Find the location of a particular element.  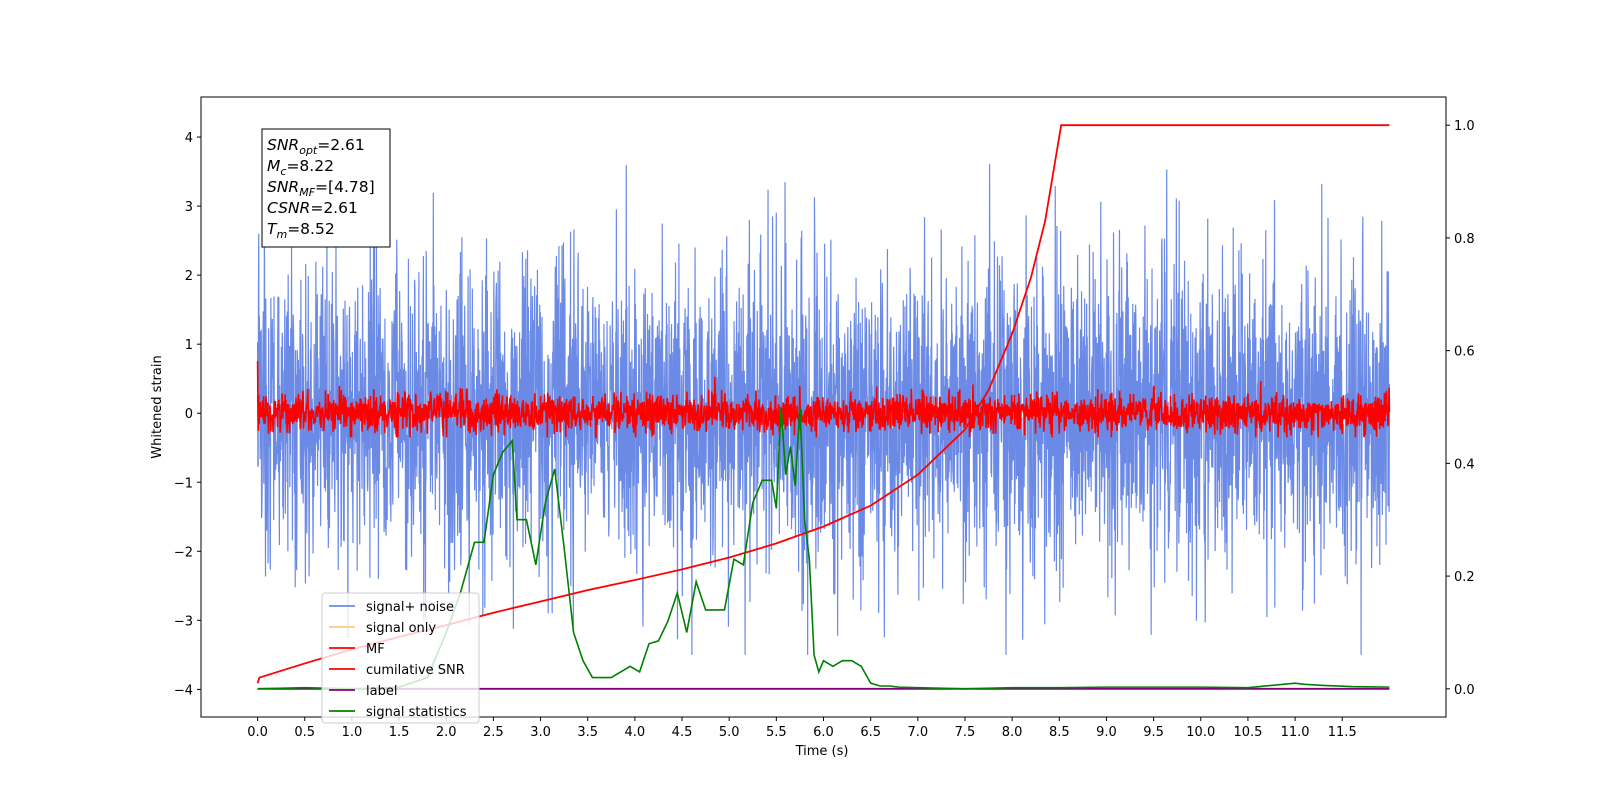

x-tick-label: 0.5 is located at coordinates (304, 732).